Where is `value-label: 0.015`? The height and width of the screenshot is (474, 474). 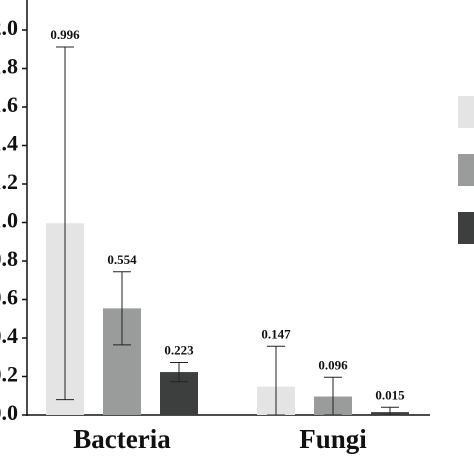
value-label: 0.015 is located at coordinates (390, 394).